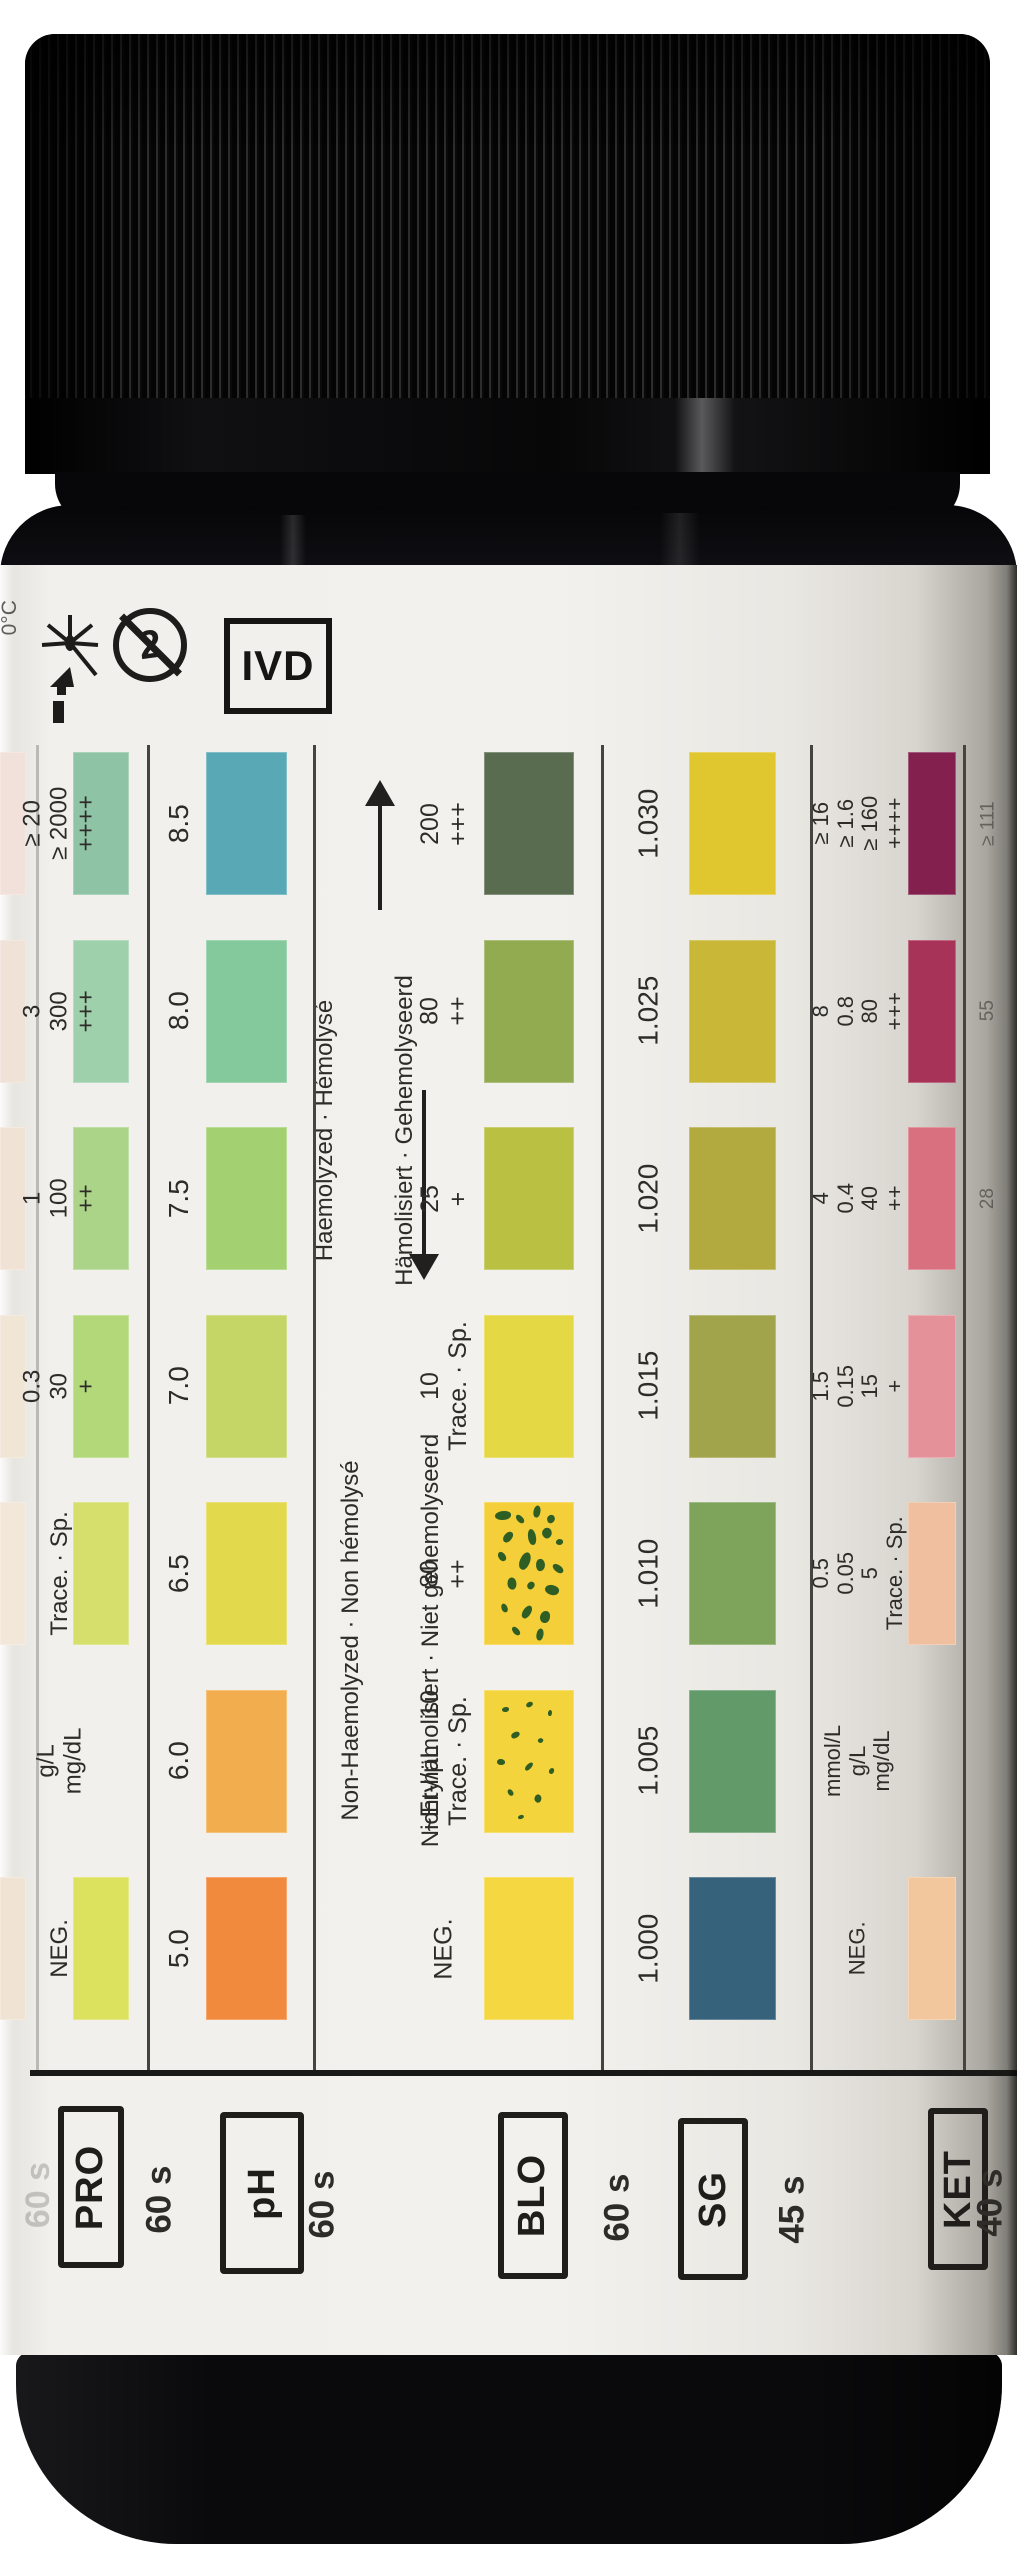 This screenshot has height=2560, width=1017. What do you see at coordinates (523, 2073) in the screenshot?
I see `chart-bottom-rule` at bounding box center [523, 2073].